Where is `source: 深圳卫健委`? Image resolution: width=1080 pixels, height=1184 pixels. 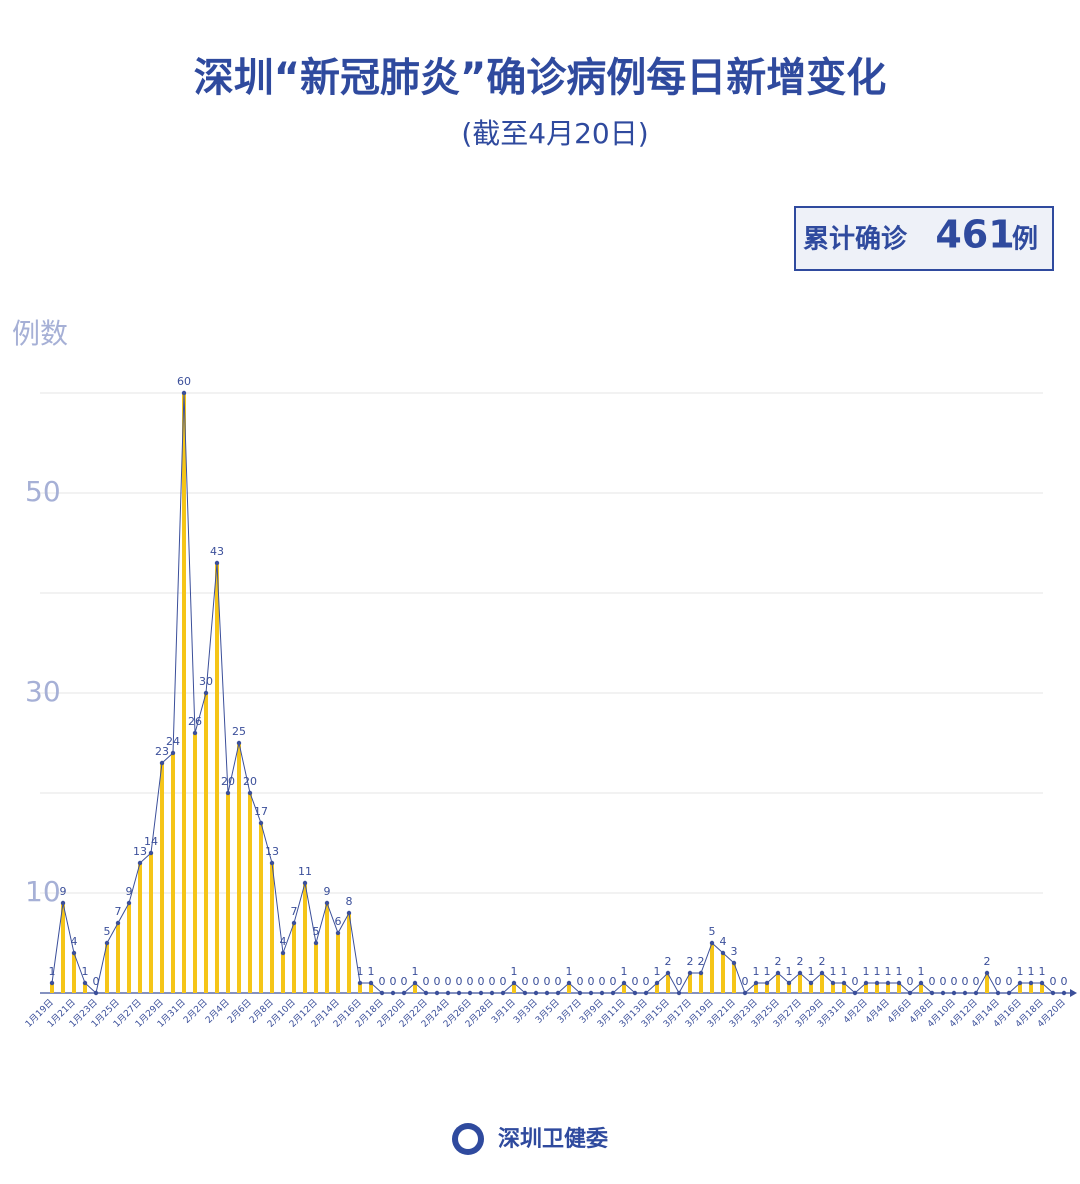 source: 深圳卫健委 is located at coordinates (553, 1139).